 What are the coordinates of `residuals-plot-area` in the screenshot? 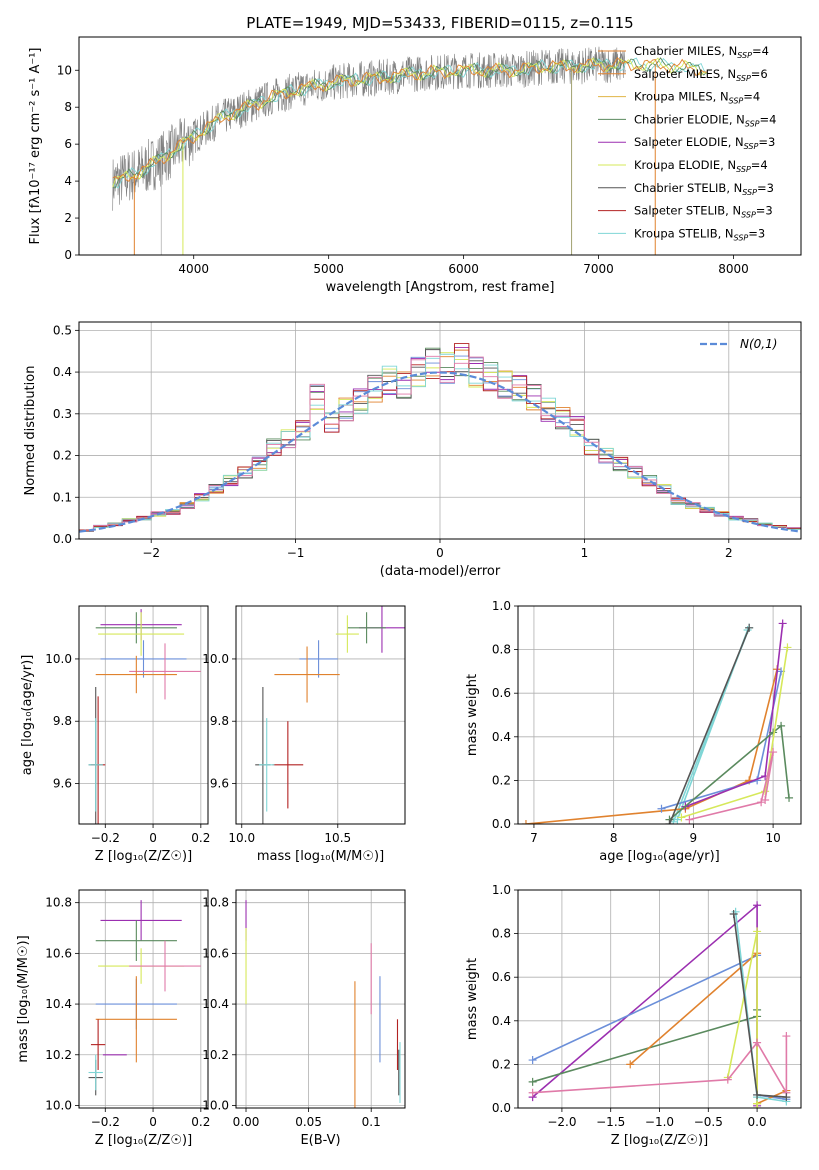 It's located at (440, 441).